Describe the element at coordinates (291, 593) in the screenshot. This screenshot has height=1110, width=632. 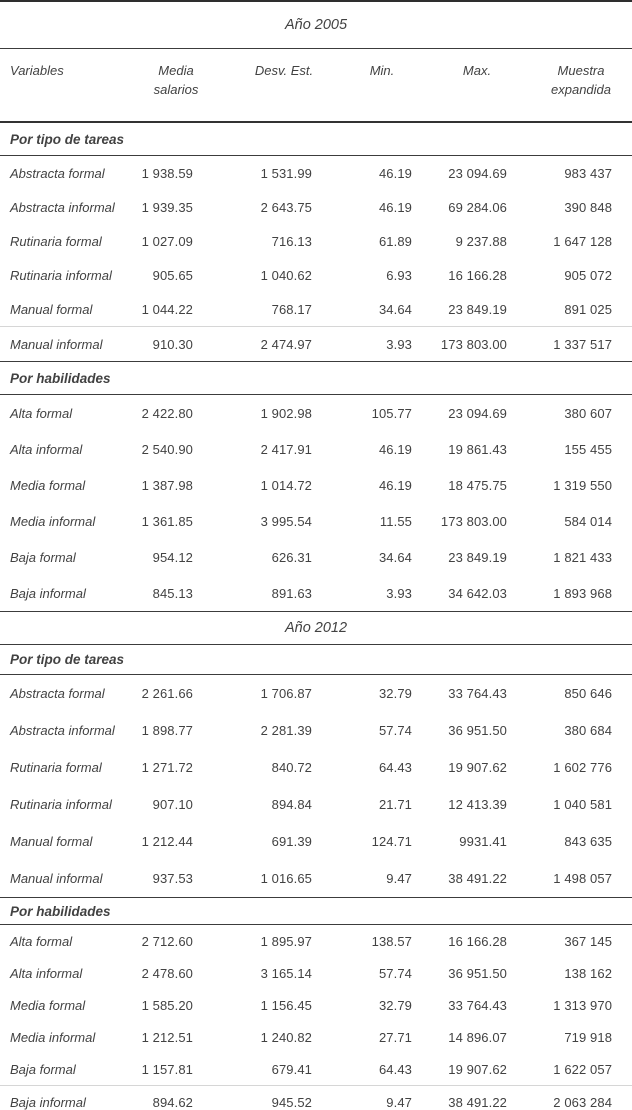
I see `cell-desv-est: 891.63` at that location.